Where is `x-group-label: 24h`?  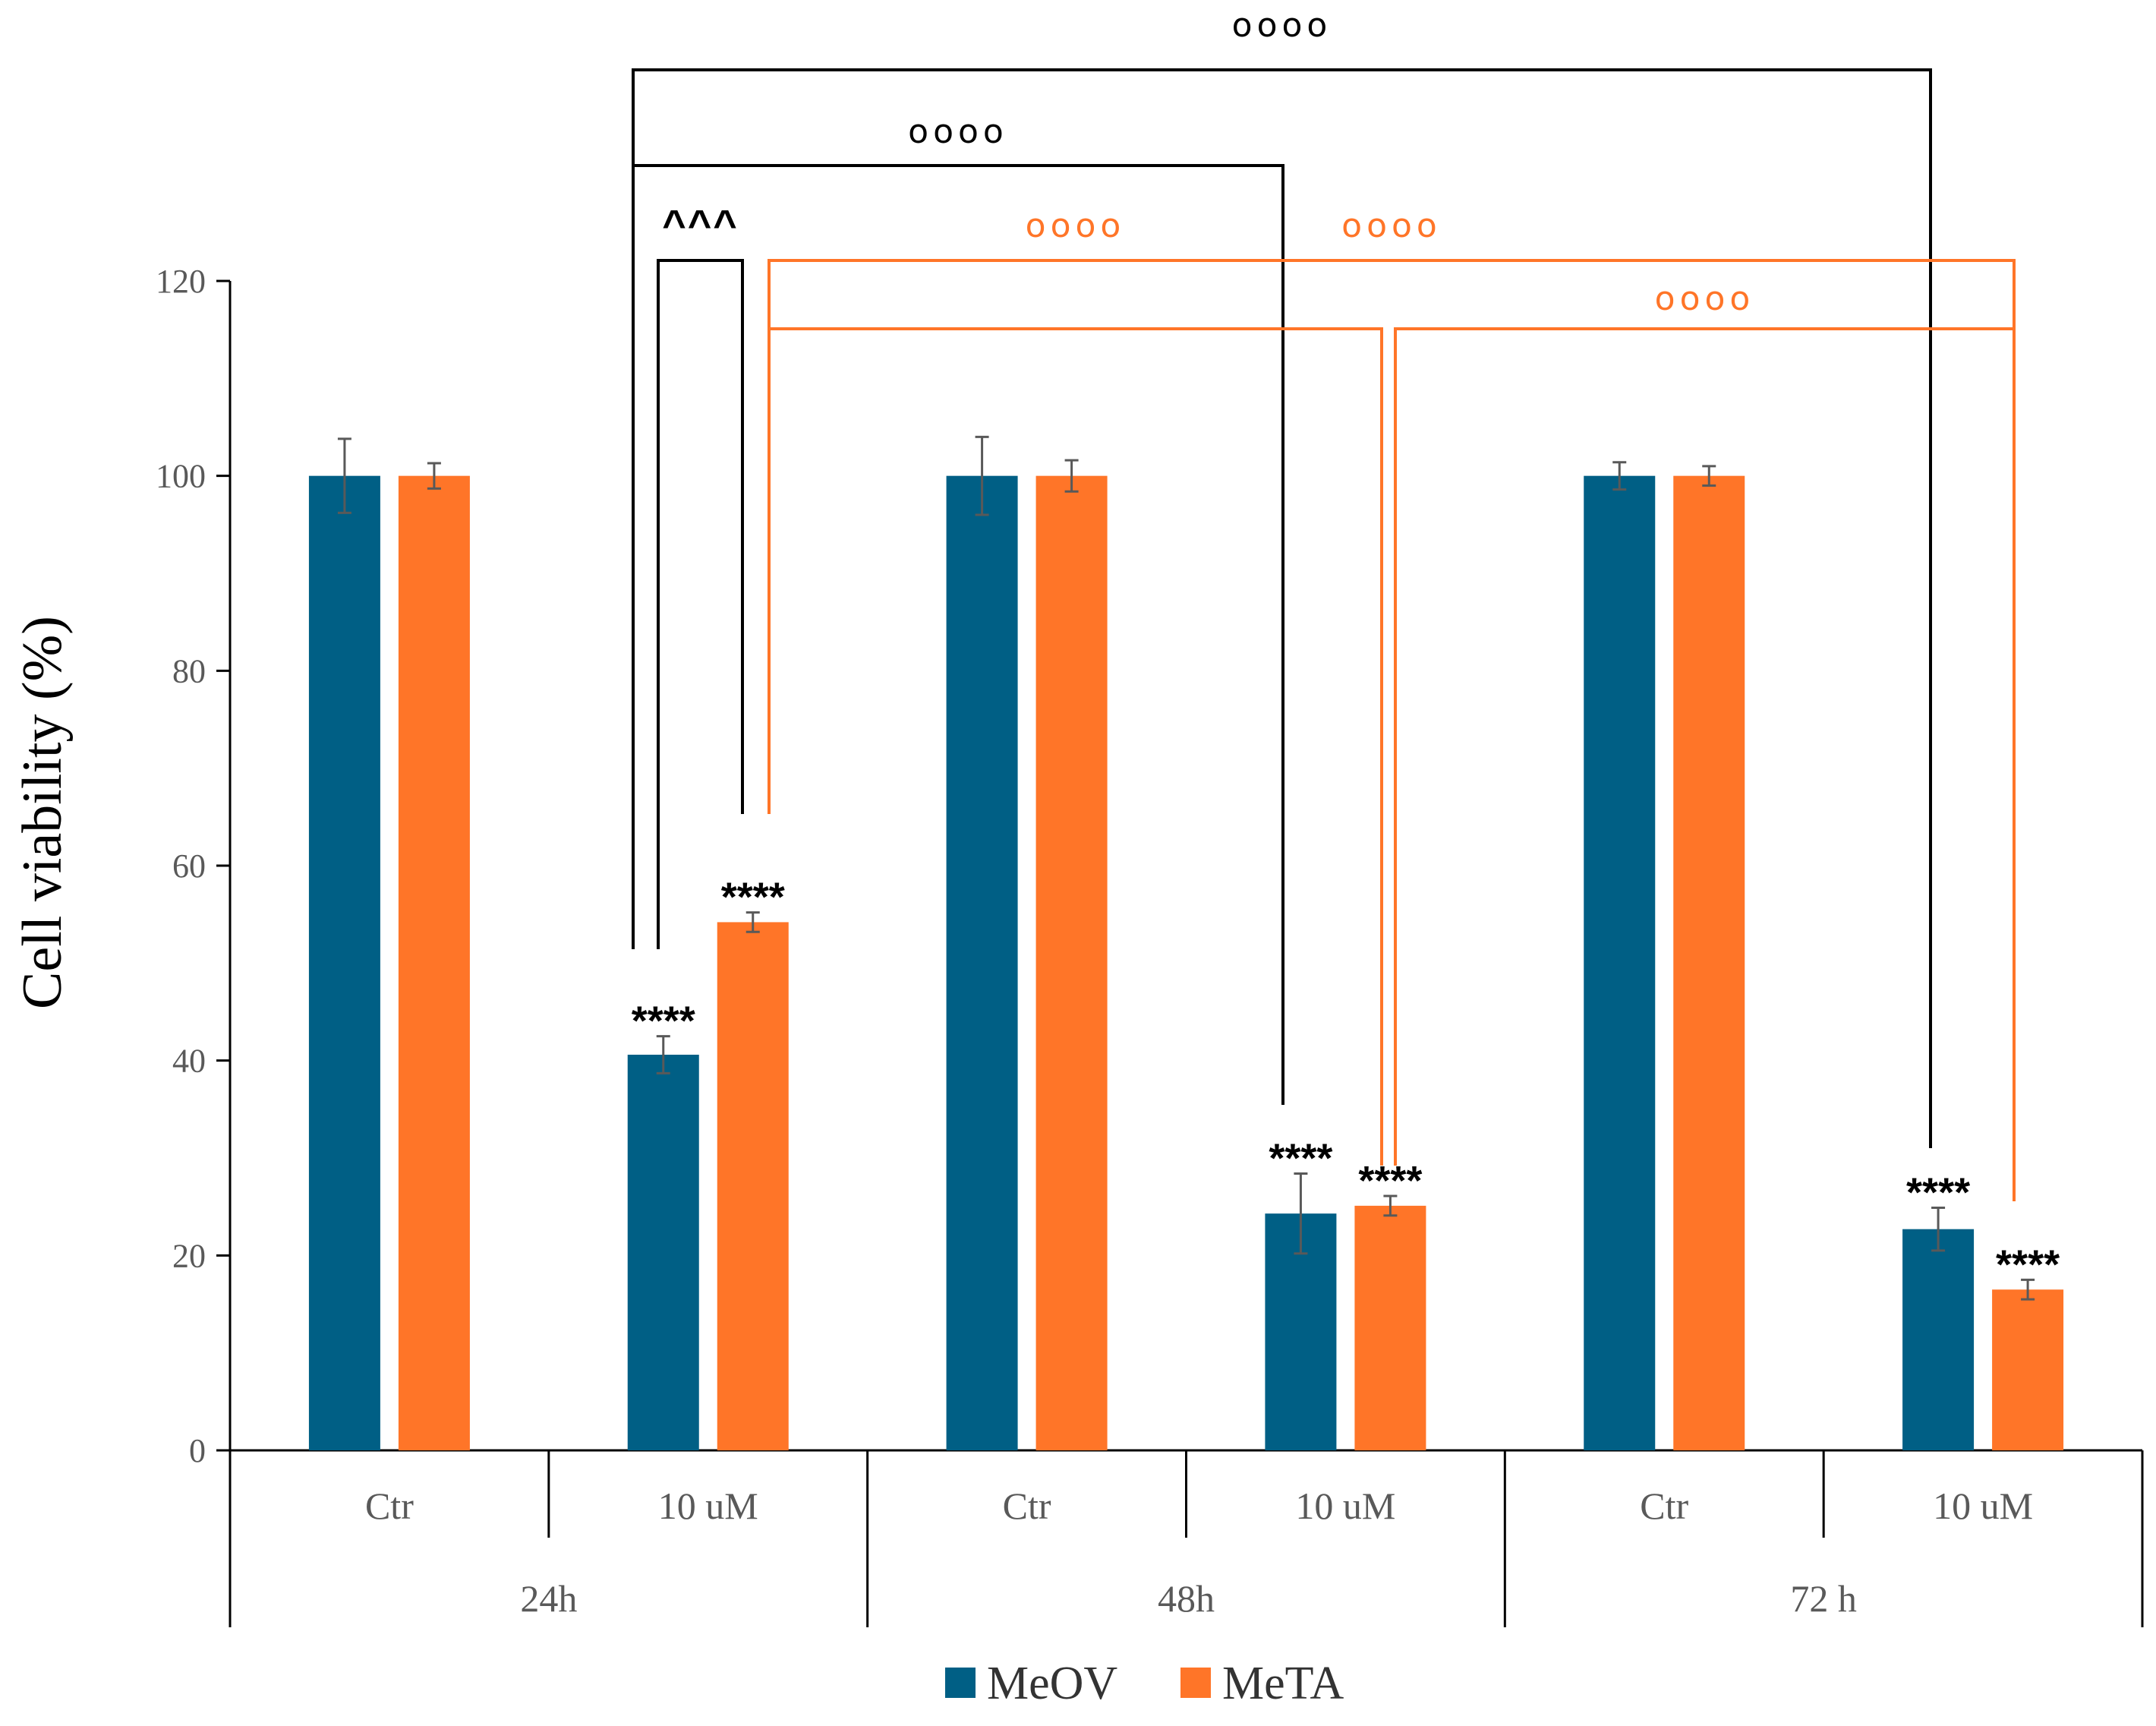 x-group-label: 24h is located at coordinates (548, 1598).